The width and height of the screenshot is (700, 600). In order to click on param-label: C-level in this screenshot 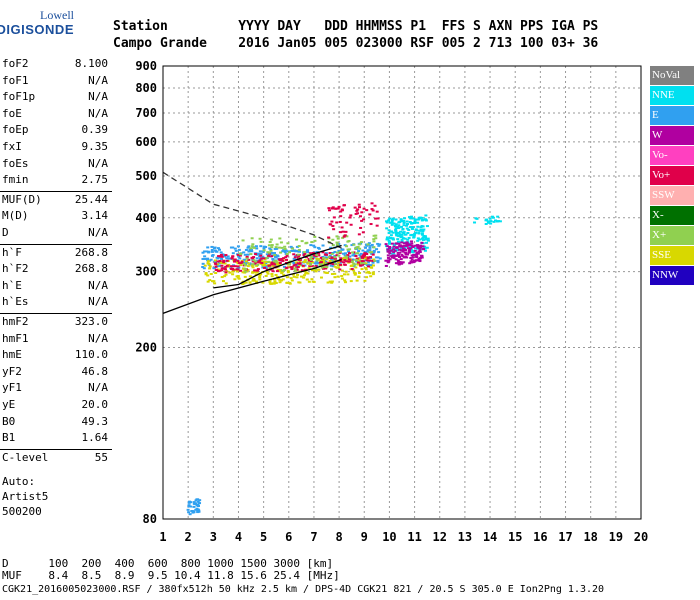, I will do `click(25, 457)`.